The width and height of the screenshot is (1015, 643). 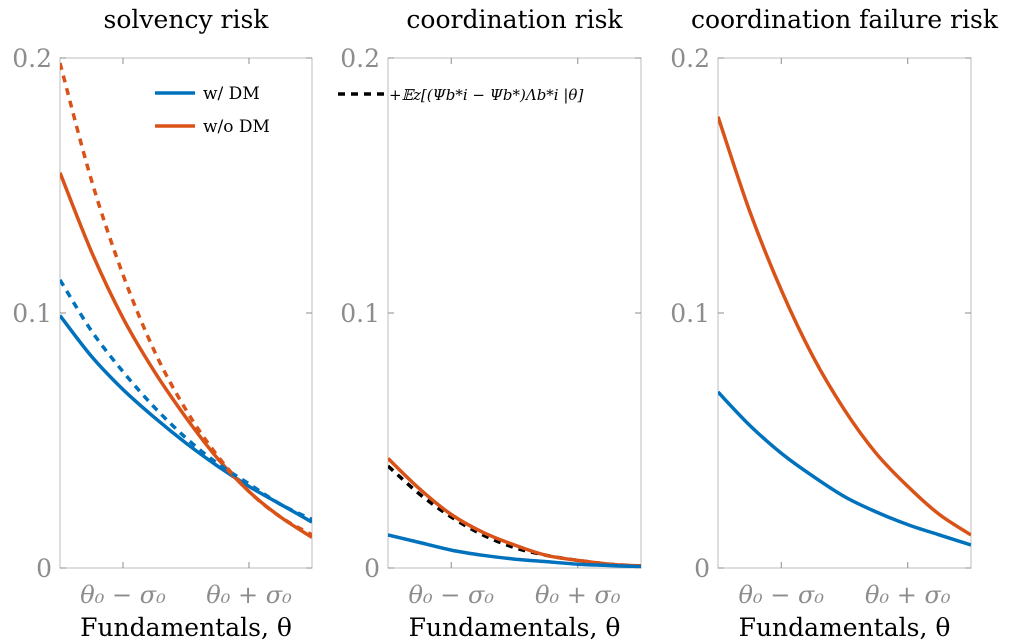 What do you see at coordinates (187, 19) in the screenshot?
I see `panel-title: solvency risk` at bounding box center [187, 19].